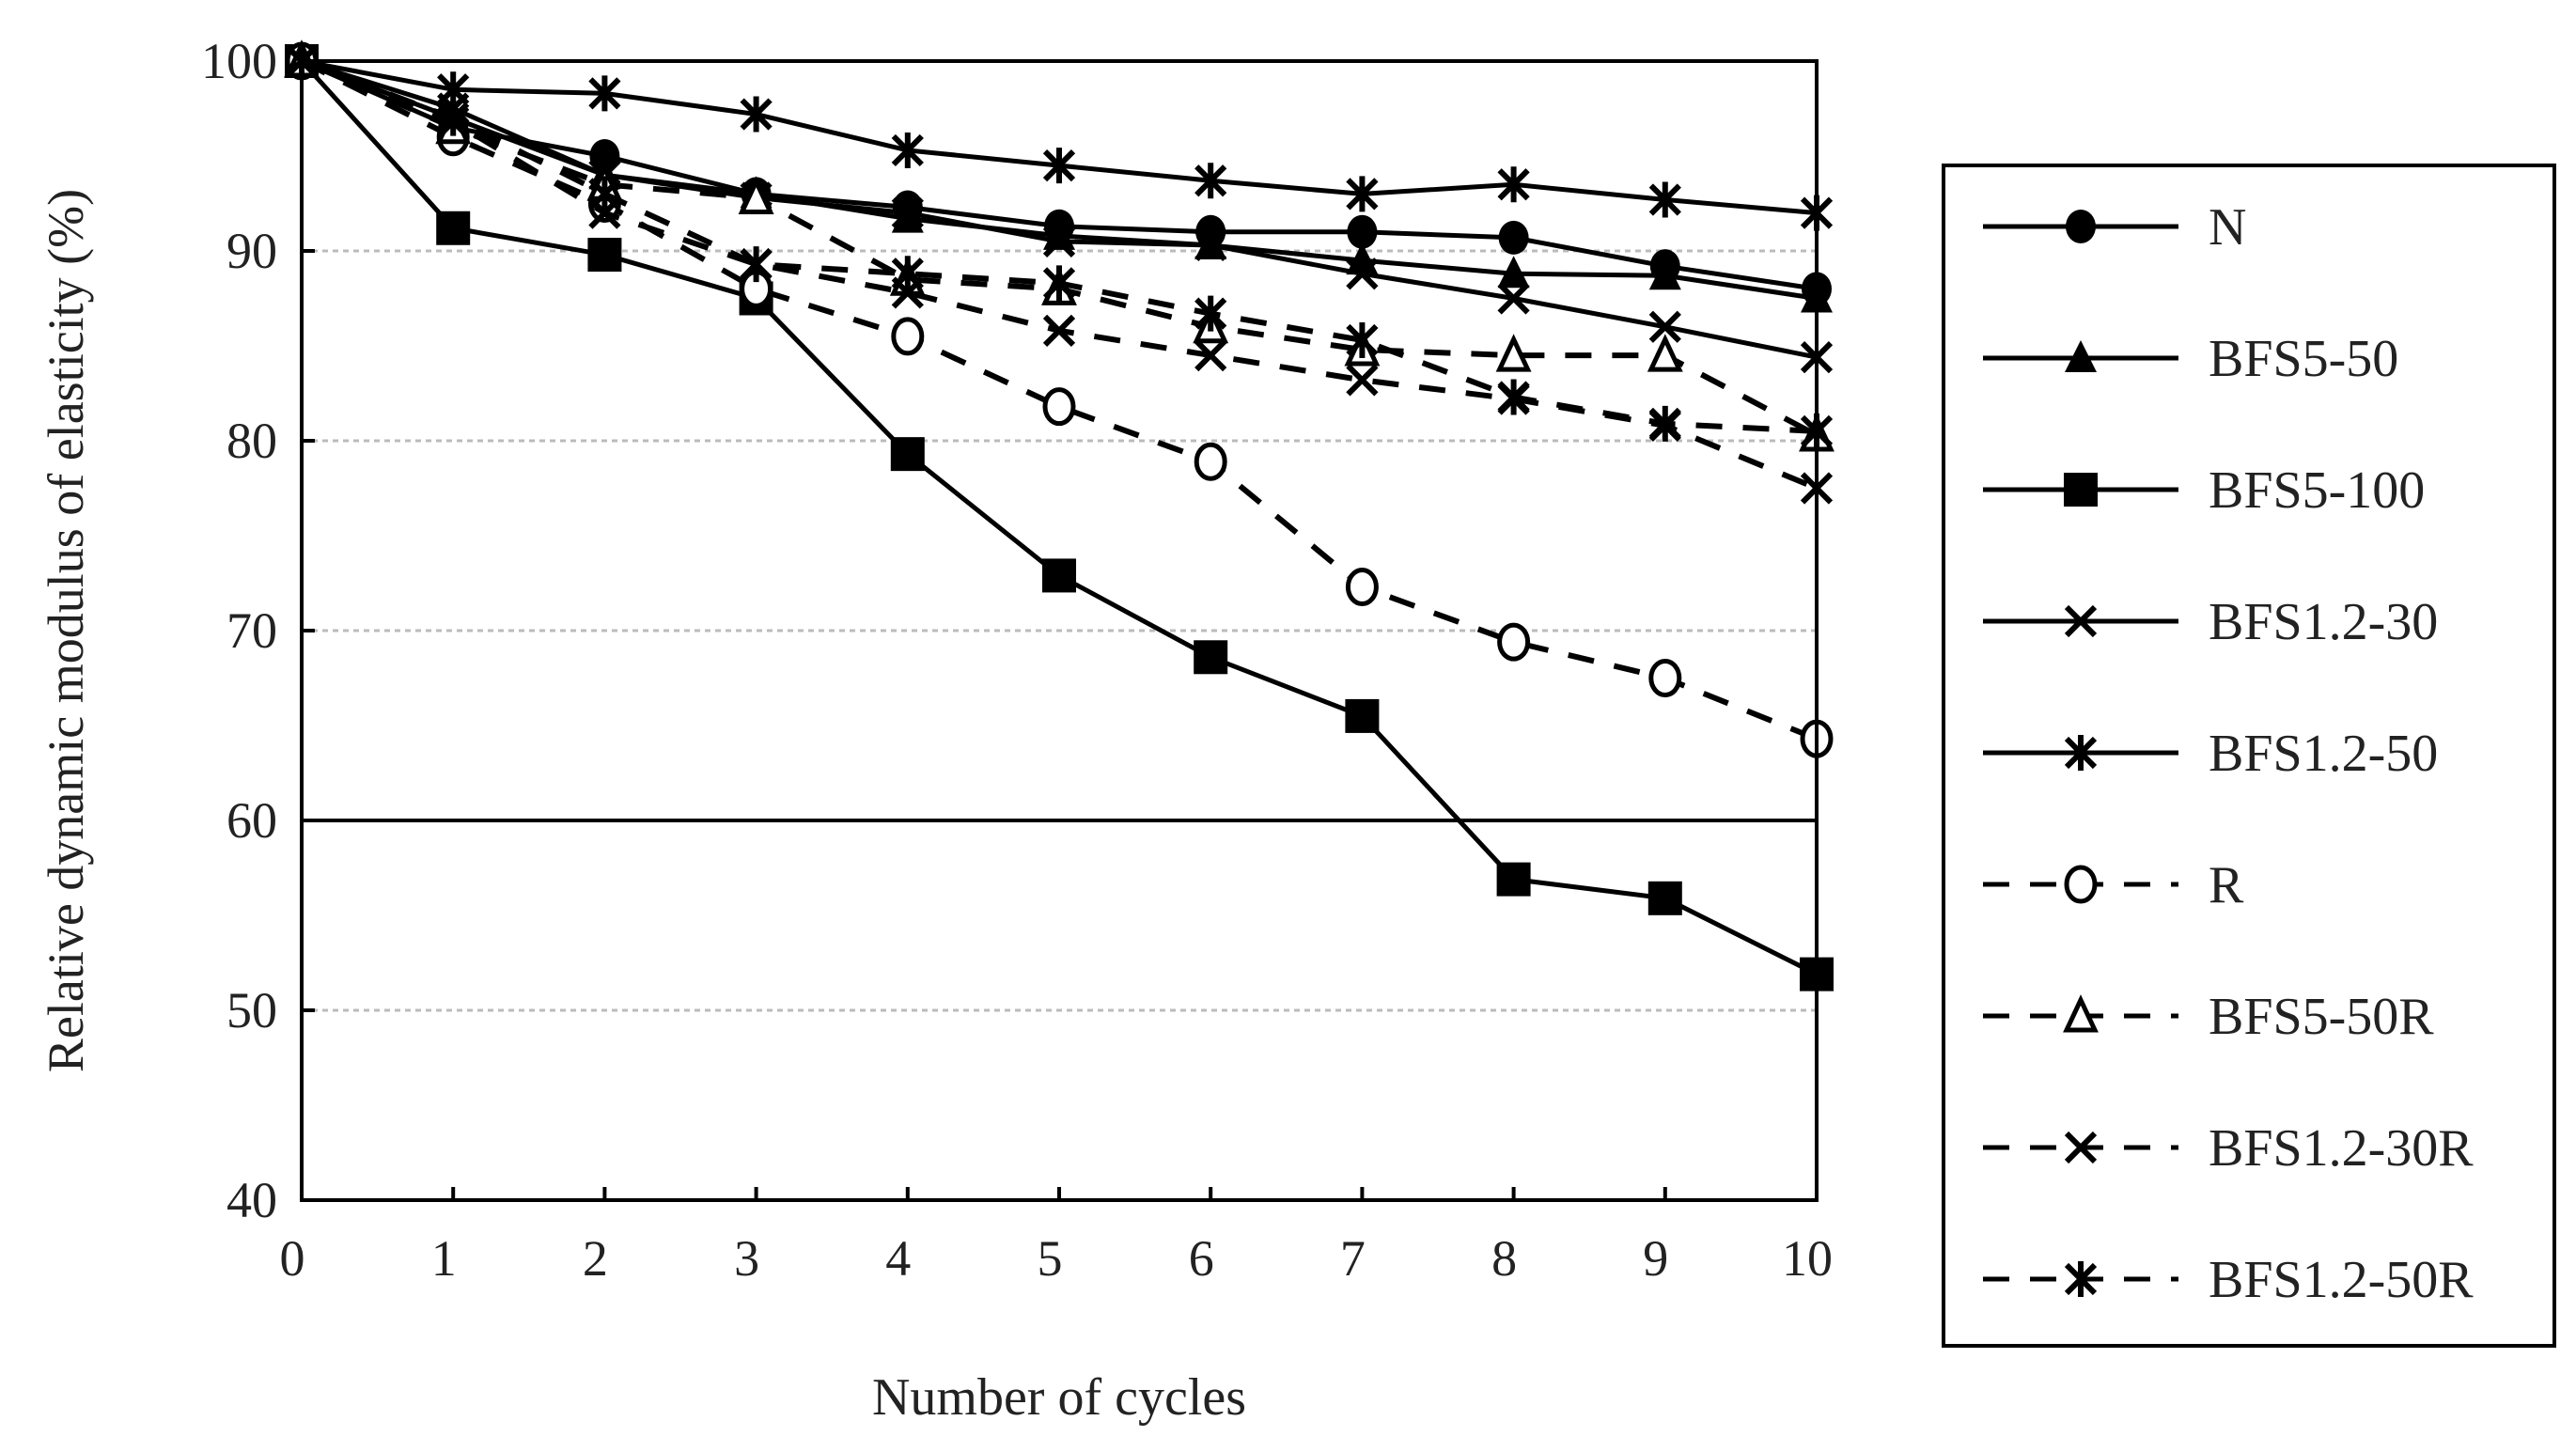 The height and width of the screenshot is (1452, 2576). What do you see at coordinates (746, 1259) in the screenshot?
I see `x-tick-label: 3` at bounding box center [746, 1259].